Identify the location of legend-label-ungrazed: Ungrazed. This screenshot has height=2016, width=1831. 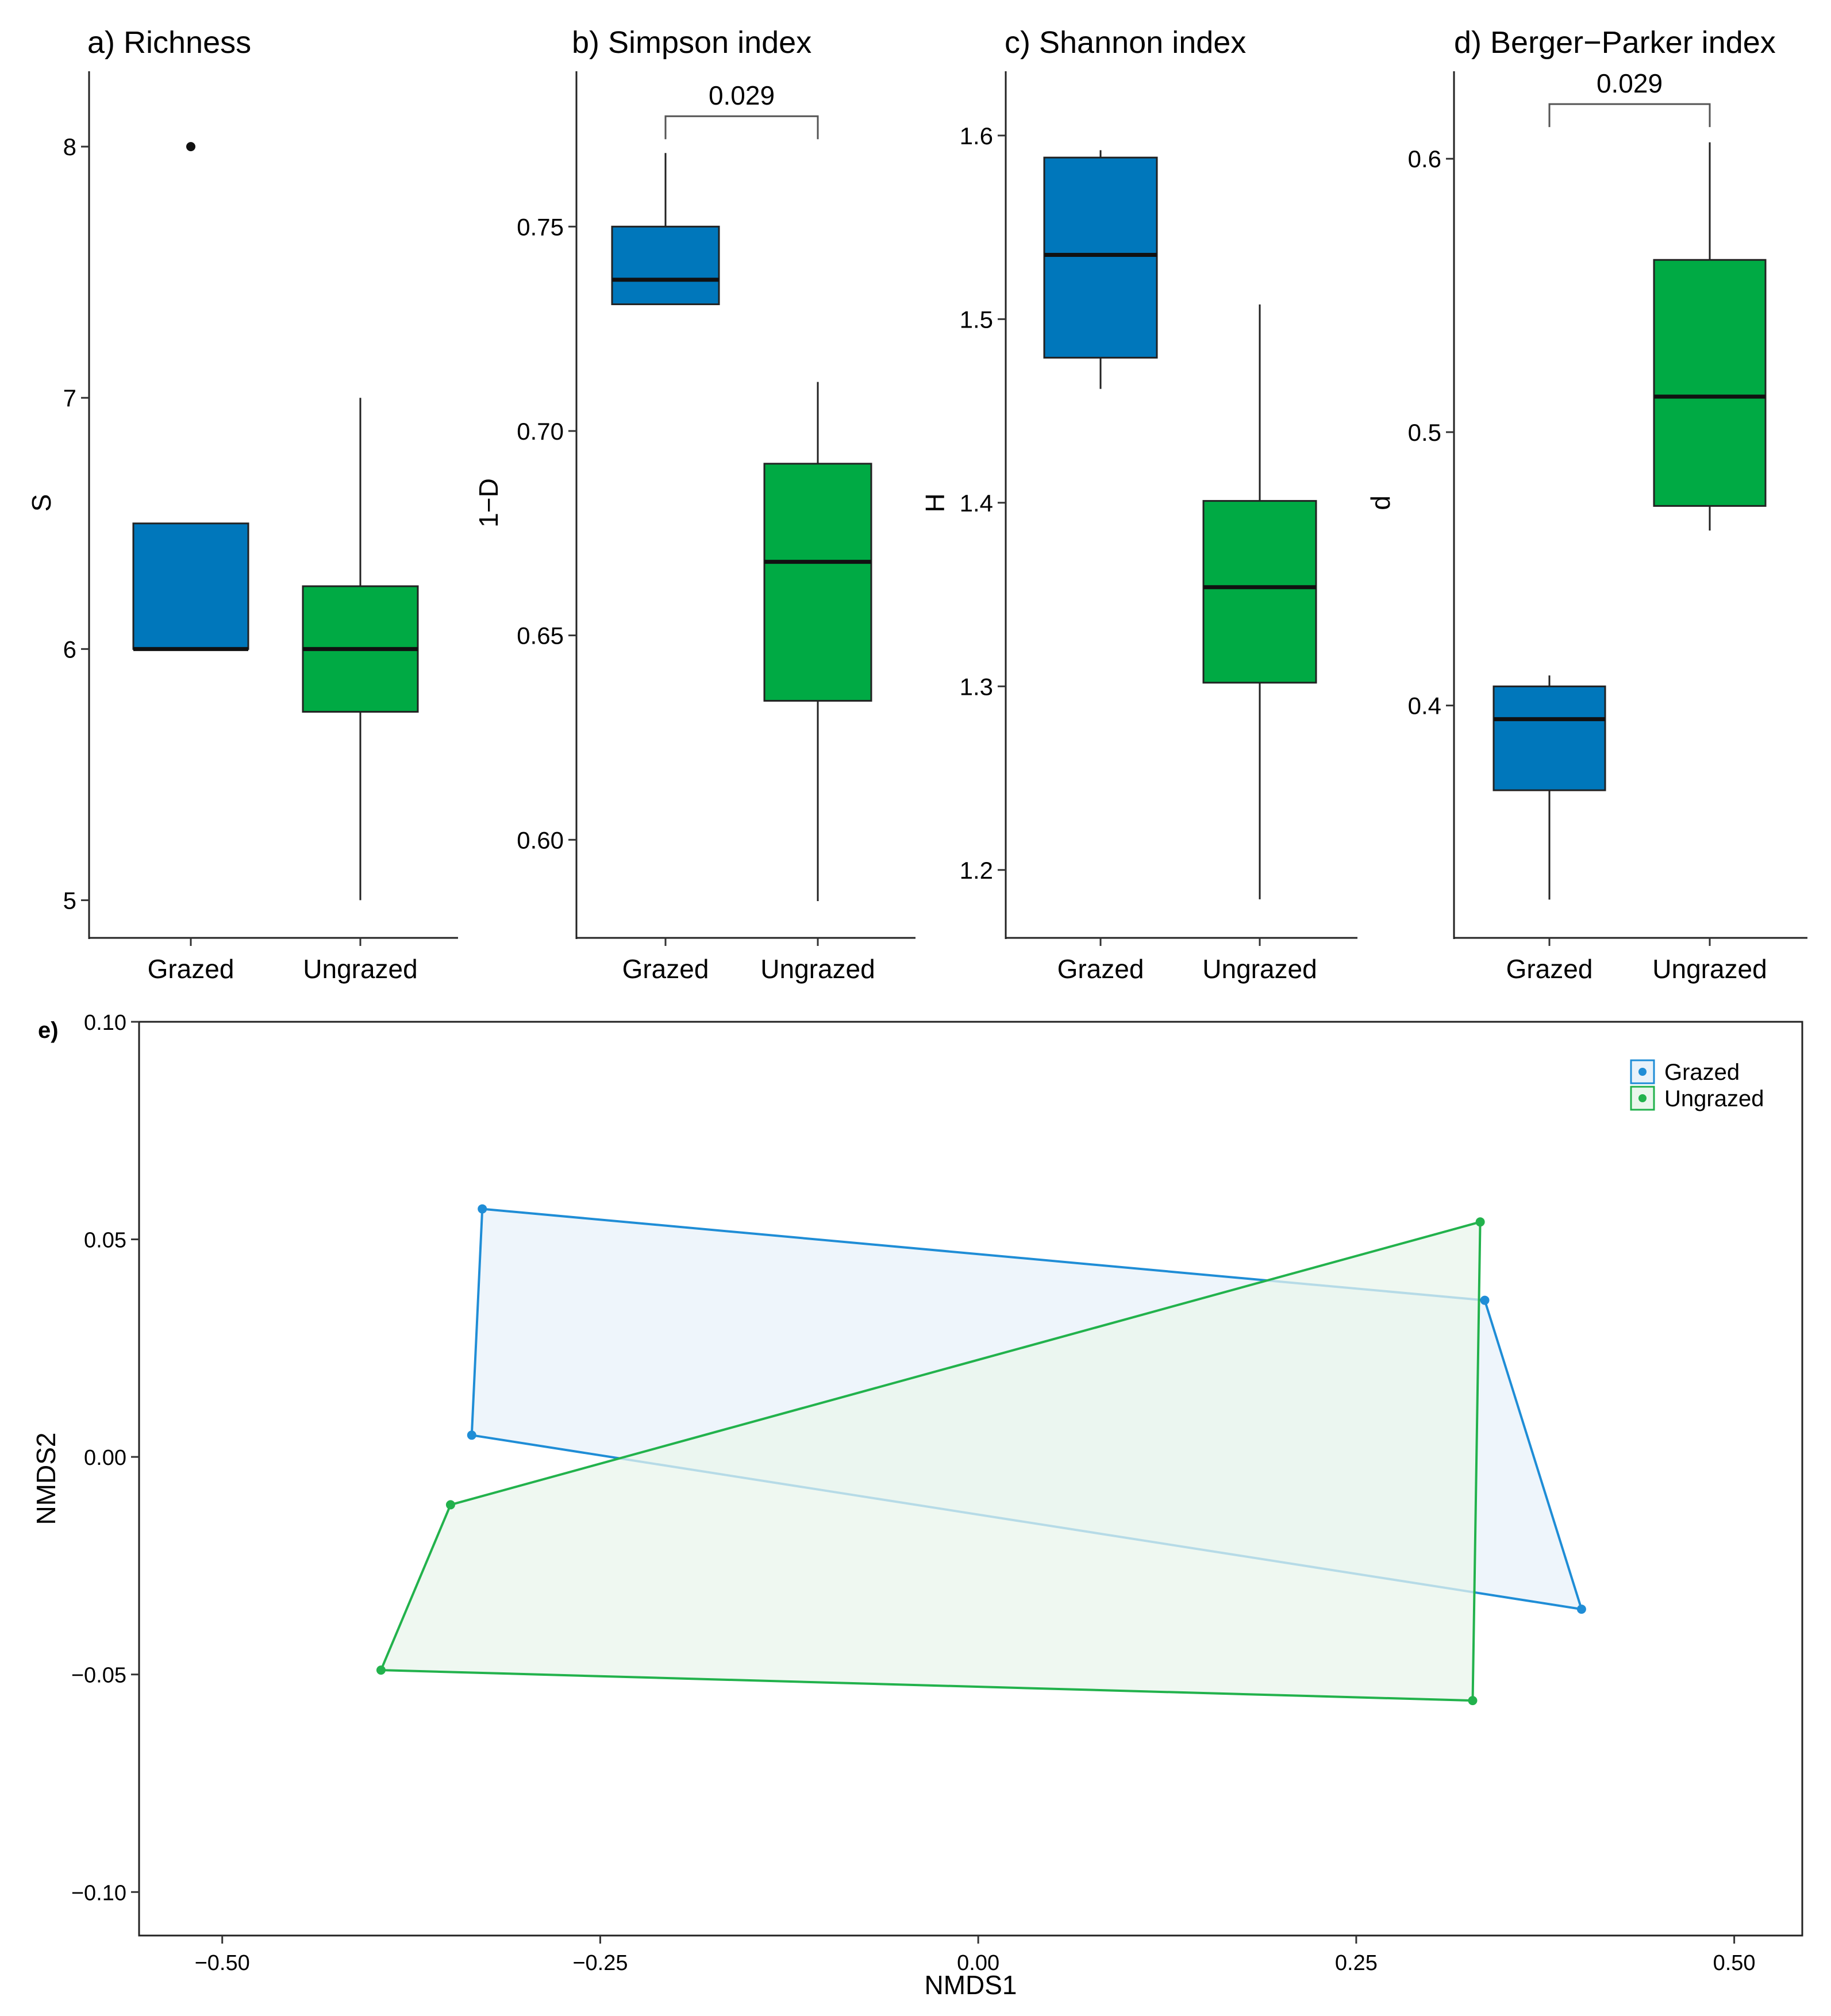
(1714, 1099).